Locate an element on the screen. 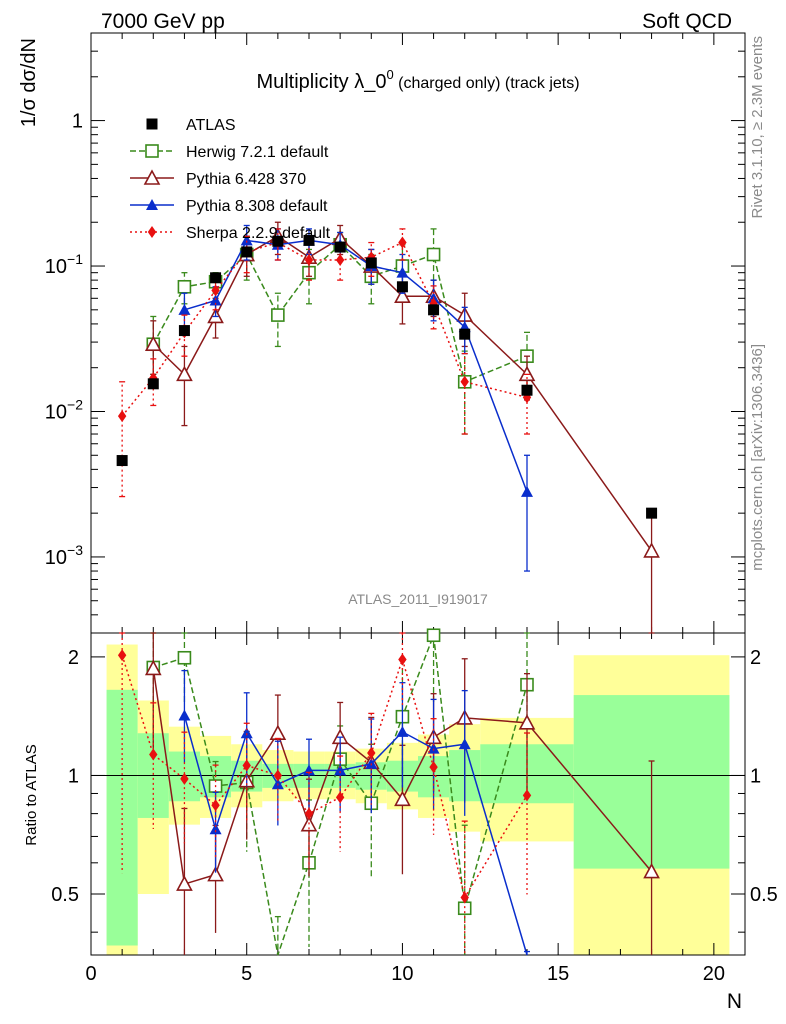 Image resolution: width=786 pixels, height=1024 pixels. ratio-y-tick-label-left: 2 is located at coordinates (73, 658).